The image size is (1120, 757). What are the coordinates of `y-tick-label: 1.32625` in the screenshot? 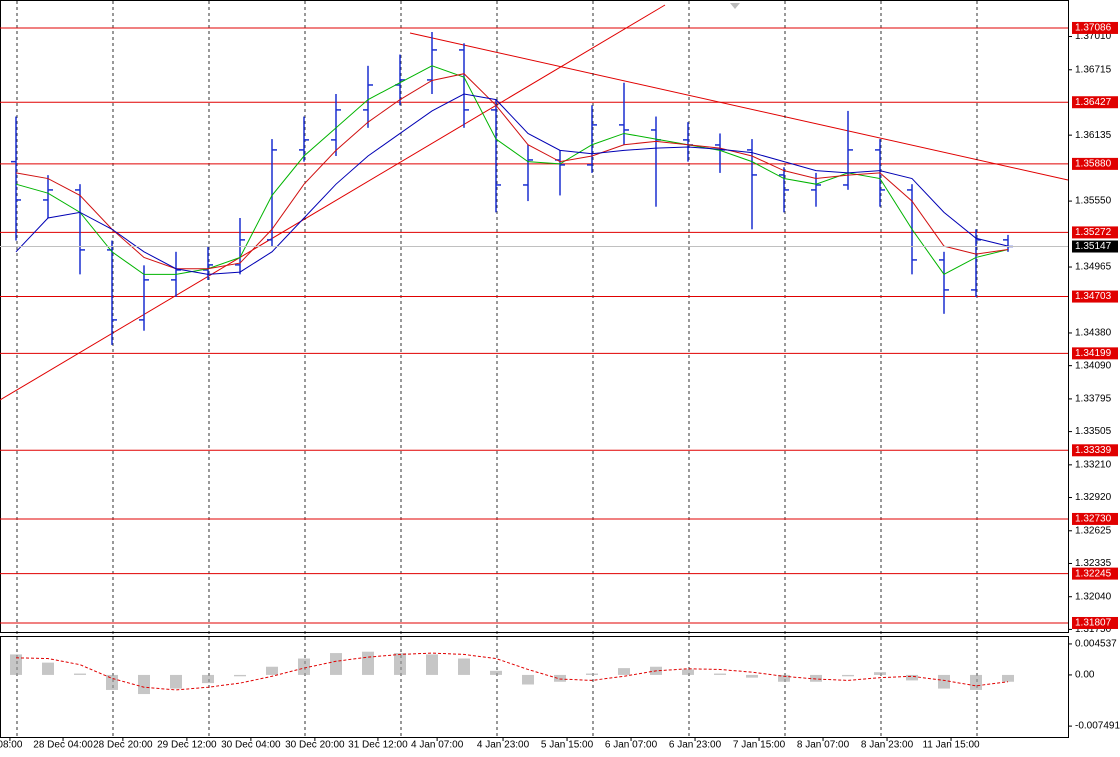 It's located at (1093, 530).